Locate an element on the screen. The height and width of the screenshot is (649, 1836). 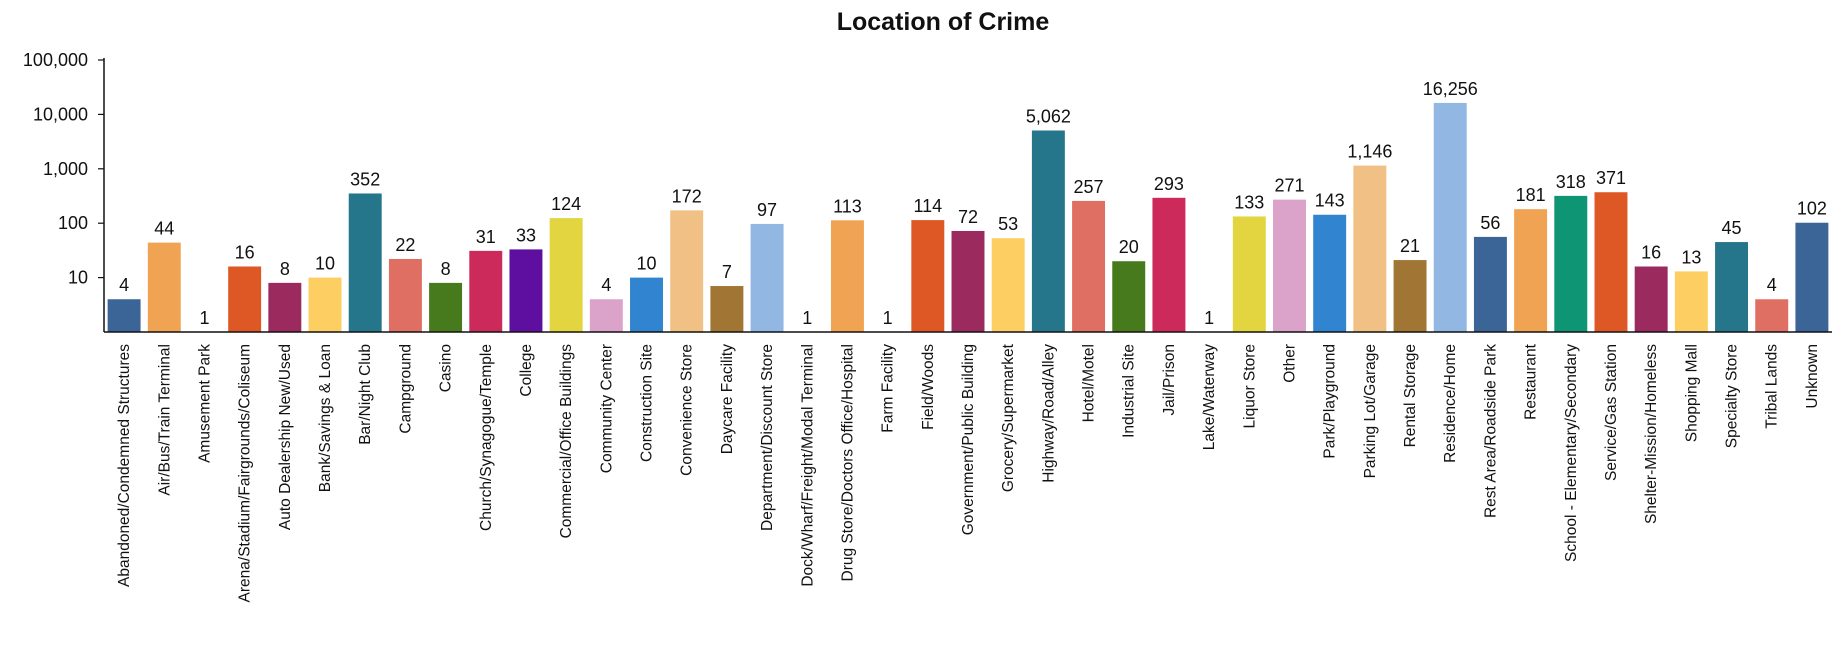
x-tick-label: Abandoned/Condemned Structures is located at coordinates (124, 465).